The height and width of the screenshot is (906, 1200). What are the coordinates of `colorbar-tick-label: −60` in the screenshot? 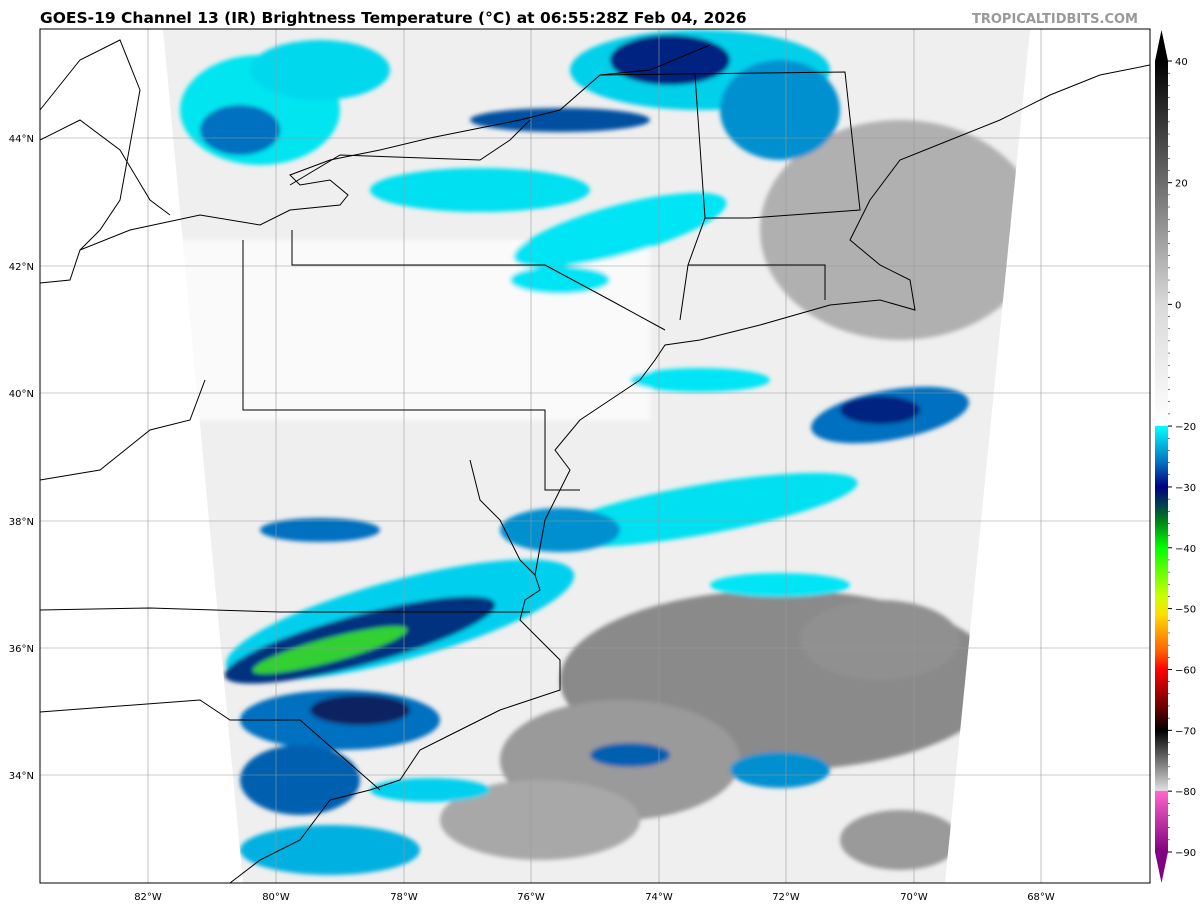 It's located at (1185, 670).